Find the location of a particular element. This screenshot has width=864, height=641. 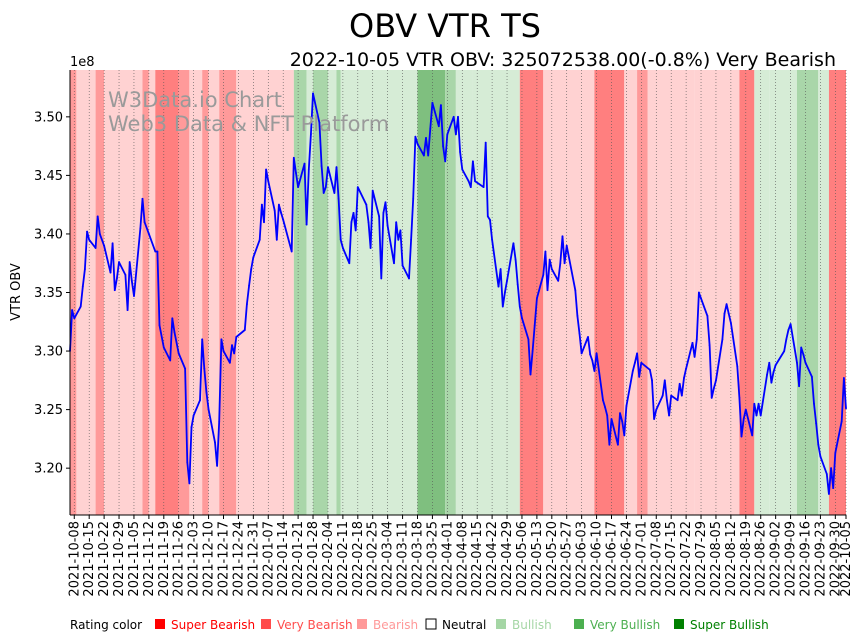

y-tick-label: 3.30 is located at coordinates (48, 352).